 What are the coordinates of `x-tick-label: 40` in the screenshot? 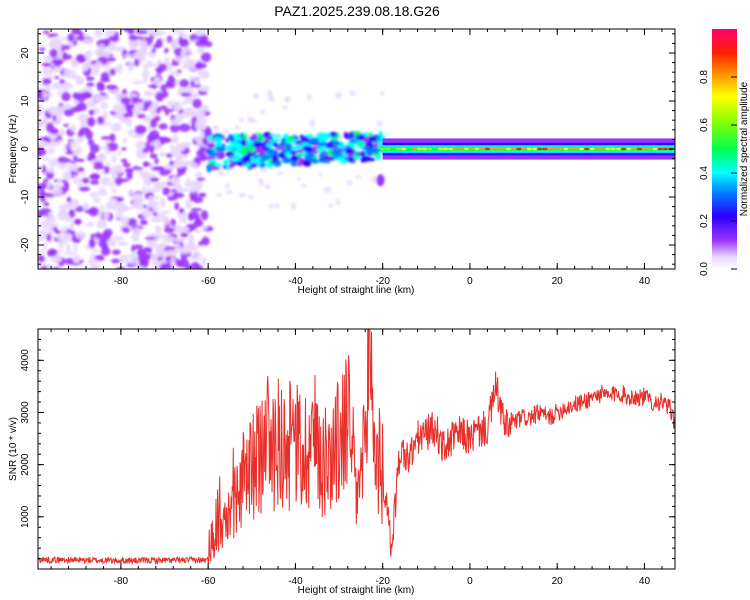 It's located at (645, 581).